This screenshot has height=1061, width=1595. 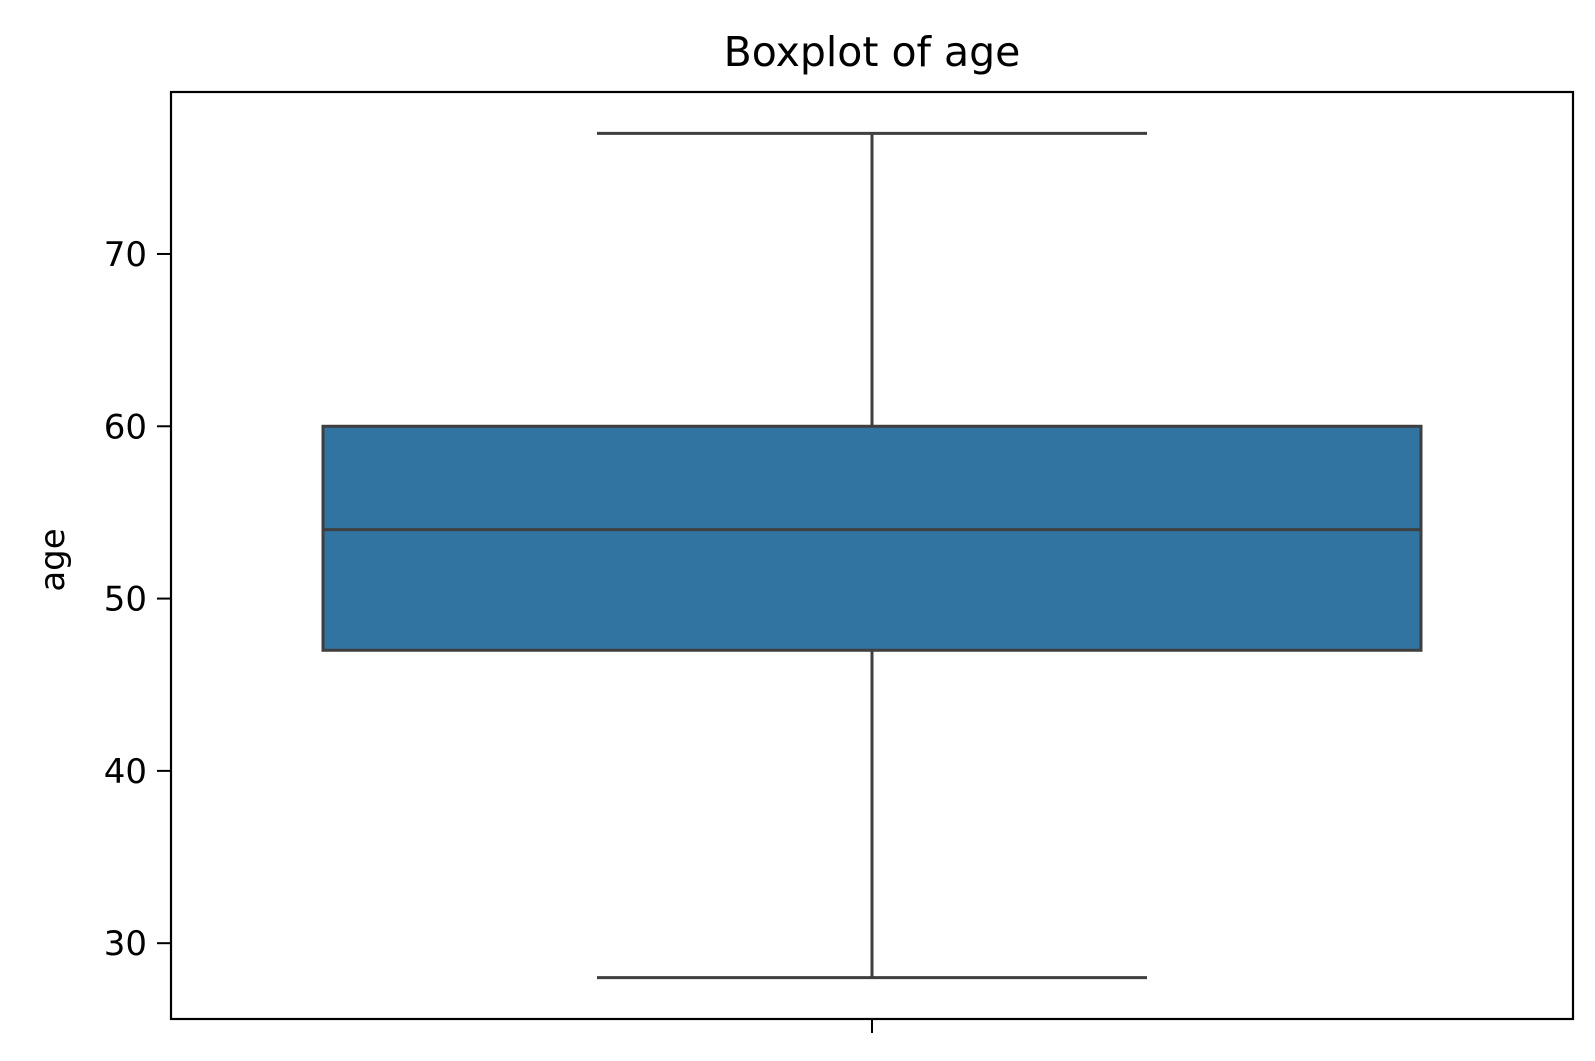 I want to click on chart-title: Boxplot of age, so click(x=872, y=52).